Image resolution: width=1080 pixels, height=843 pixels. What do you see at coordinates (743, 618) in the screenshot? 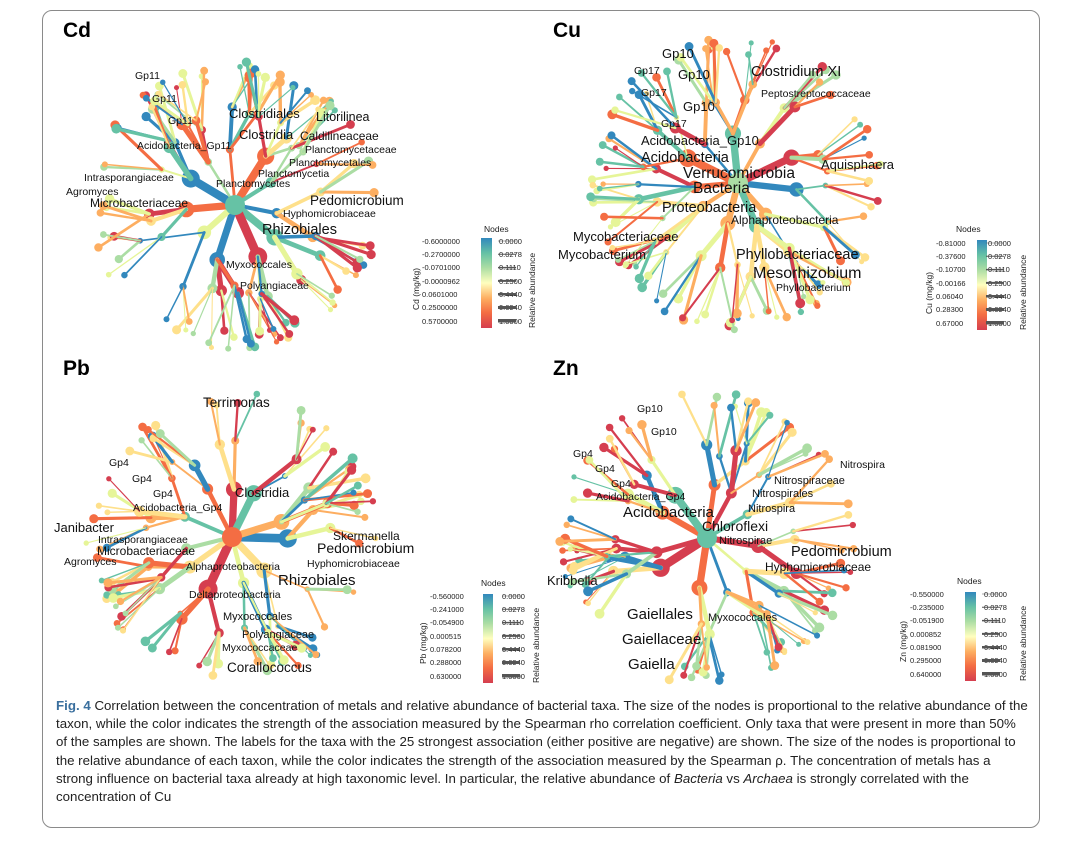
I see `taxon-label: Myxococcales` at bounding box center [743, 618].